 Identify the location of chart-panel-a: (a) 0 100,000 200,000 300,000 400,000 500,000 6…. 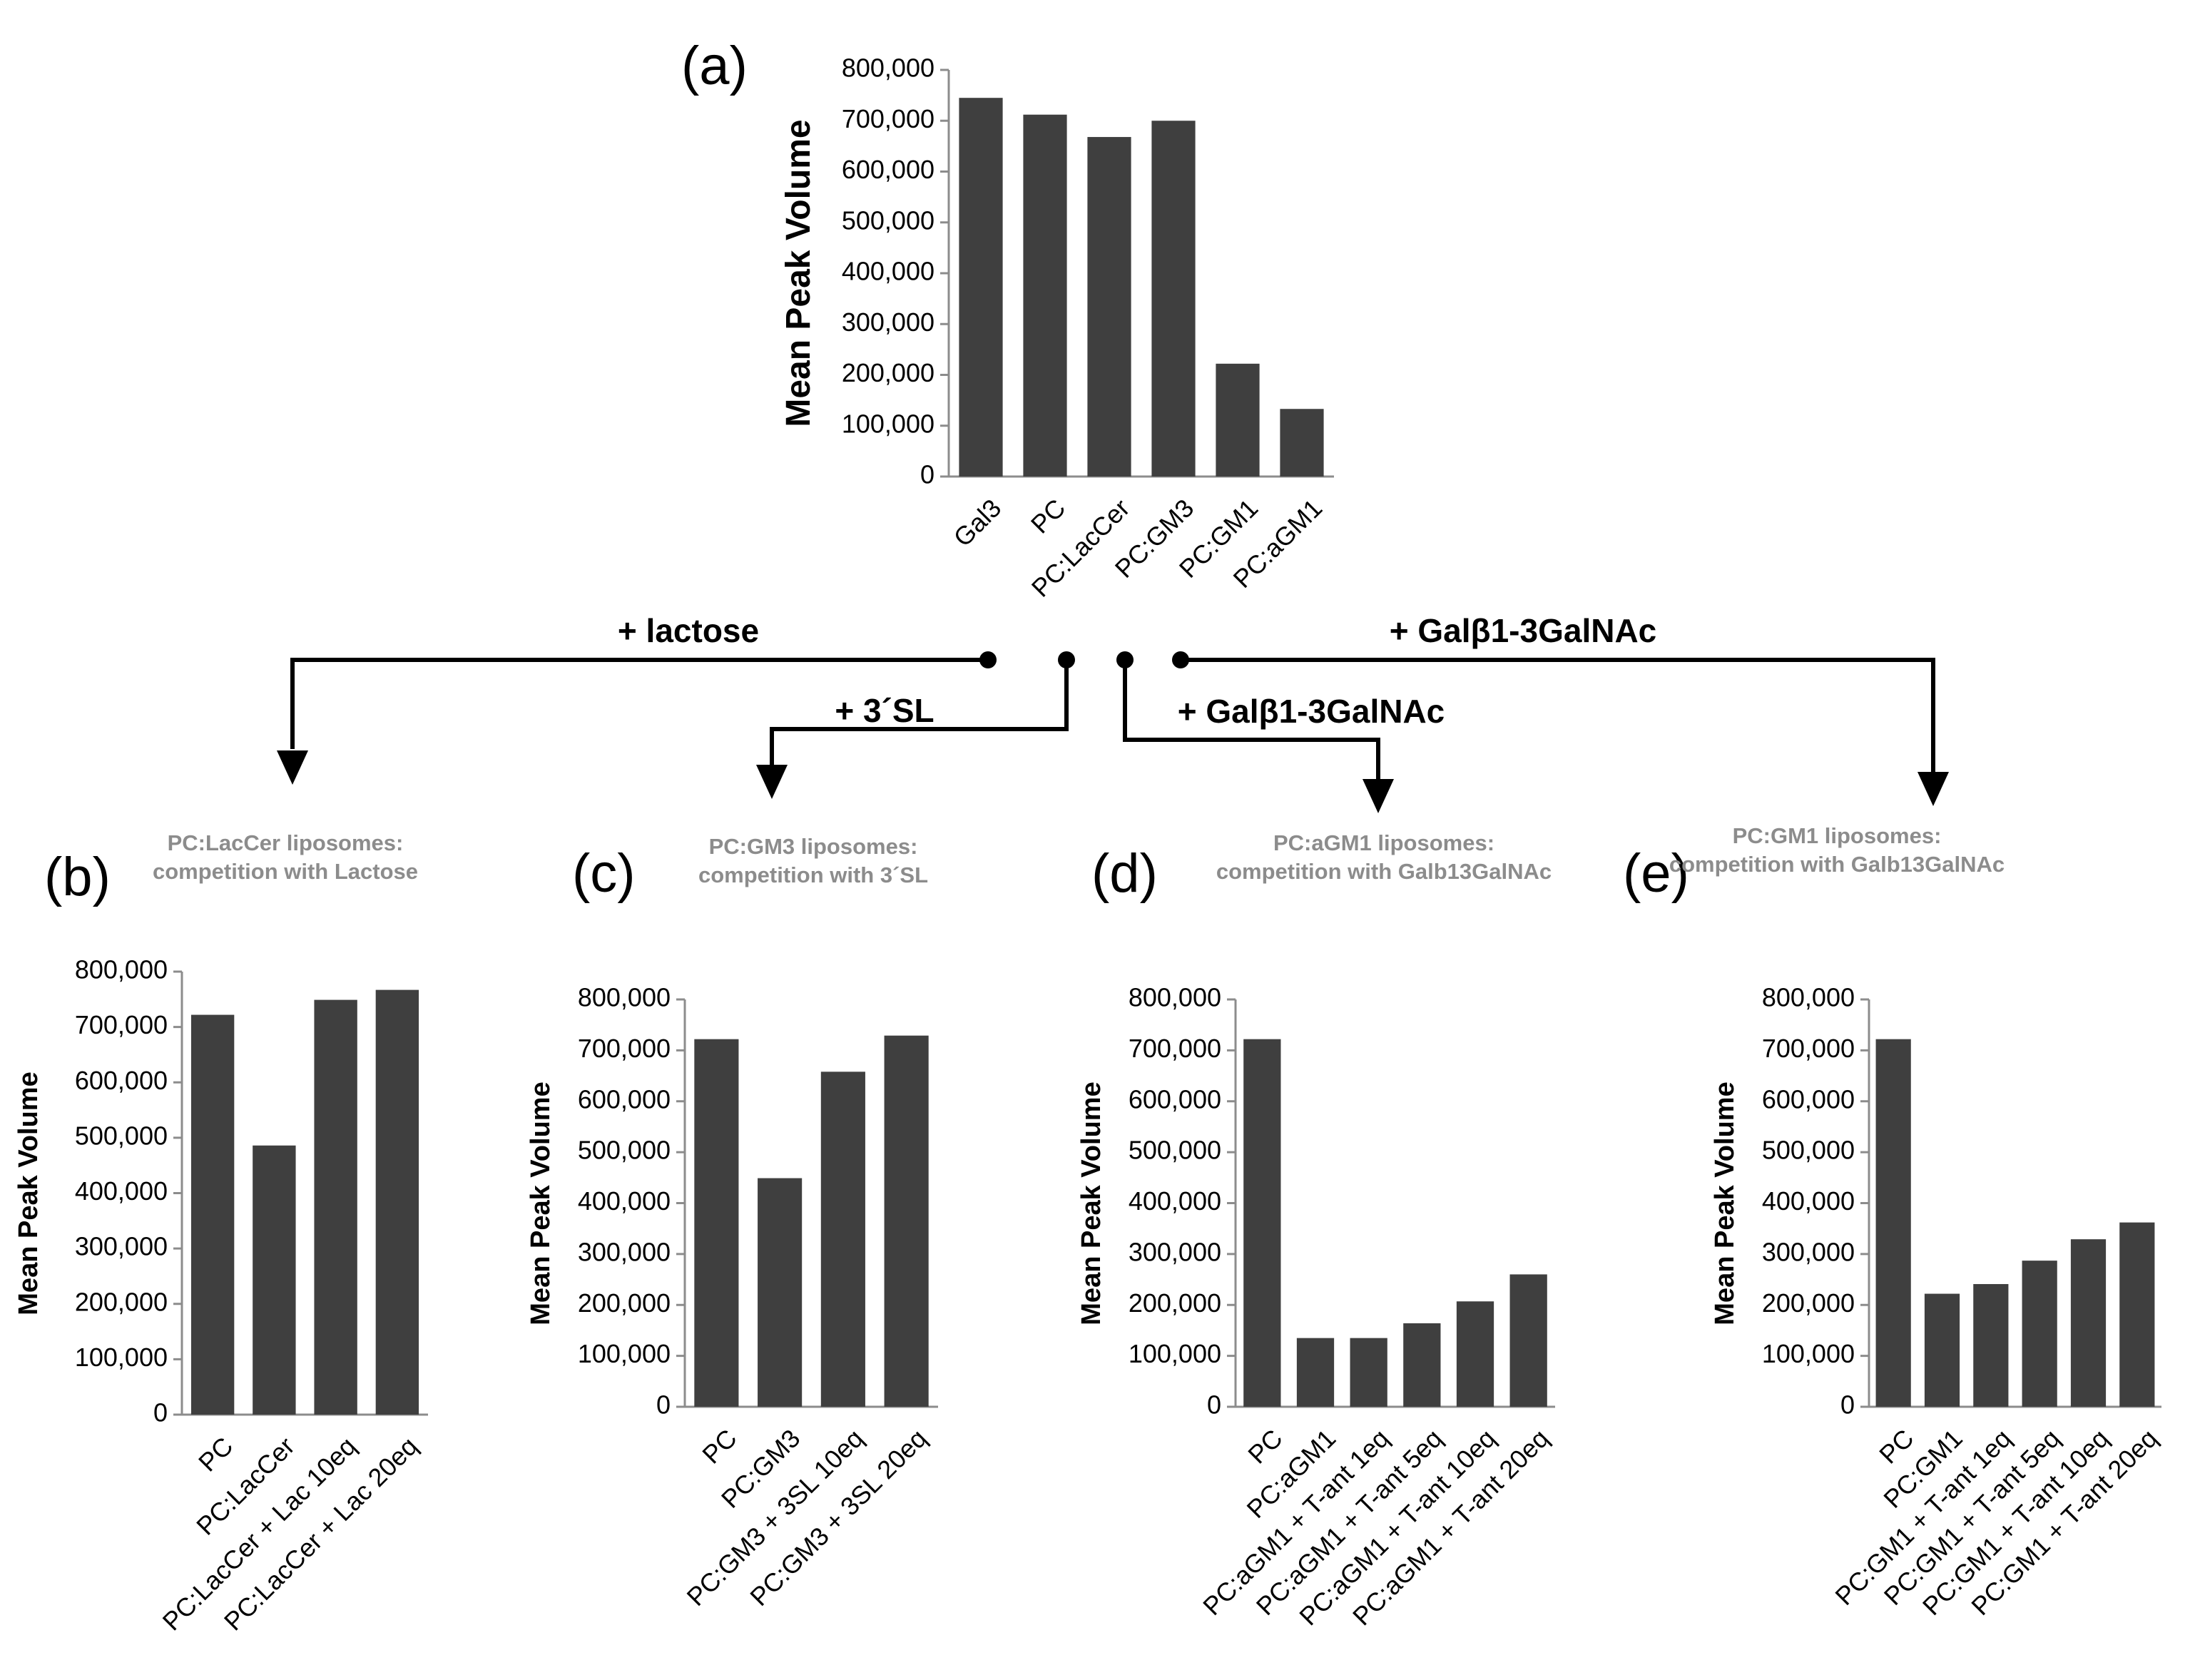
(1007, 319).